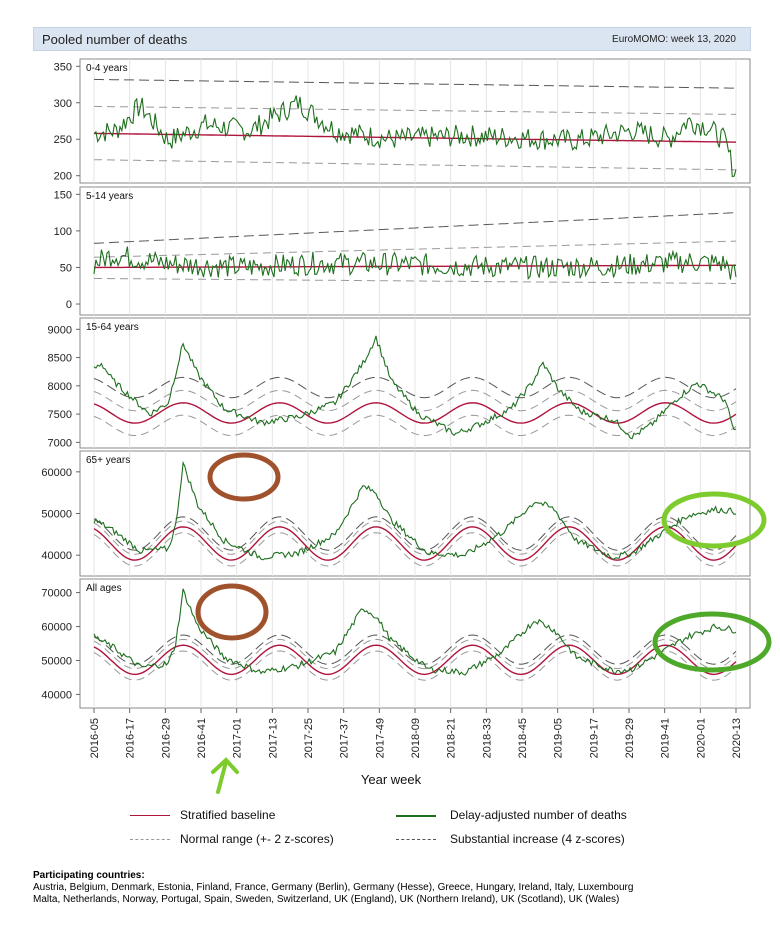 The image size is (780, 936). Describe the element at coordinates (232, 612) in the screenshot. I see `annotation-circle-allages-peak` at that location.